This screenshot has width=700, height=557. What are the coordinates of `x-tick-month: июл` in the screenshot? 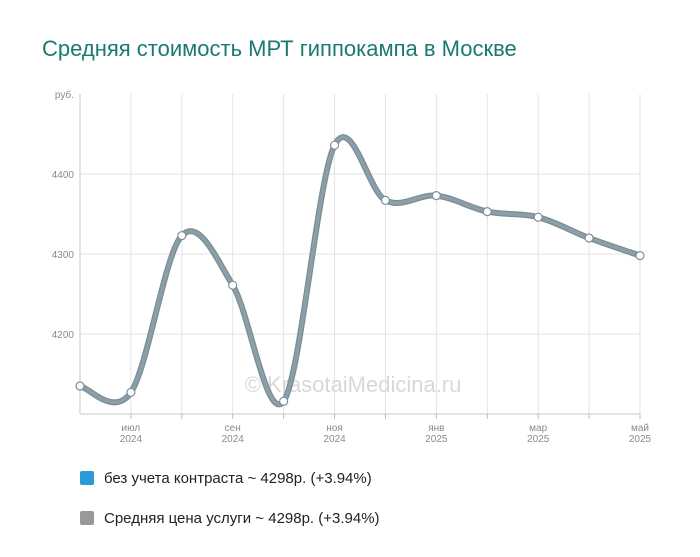 It's located at (131, 428).